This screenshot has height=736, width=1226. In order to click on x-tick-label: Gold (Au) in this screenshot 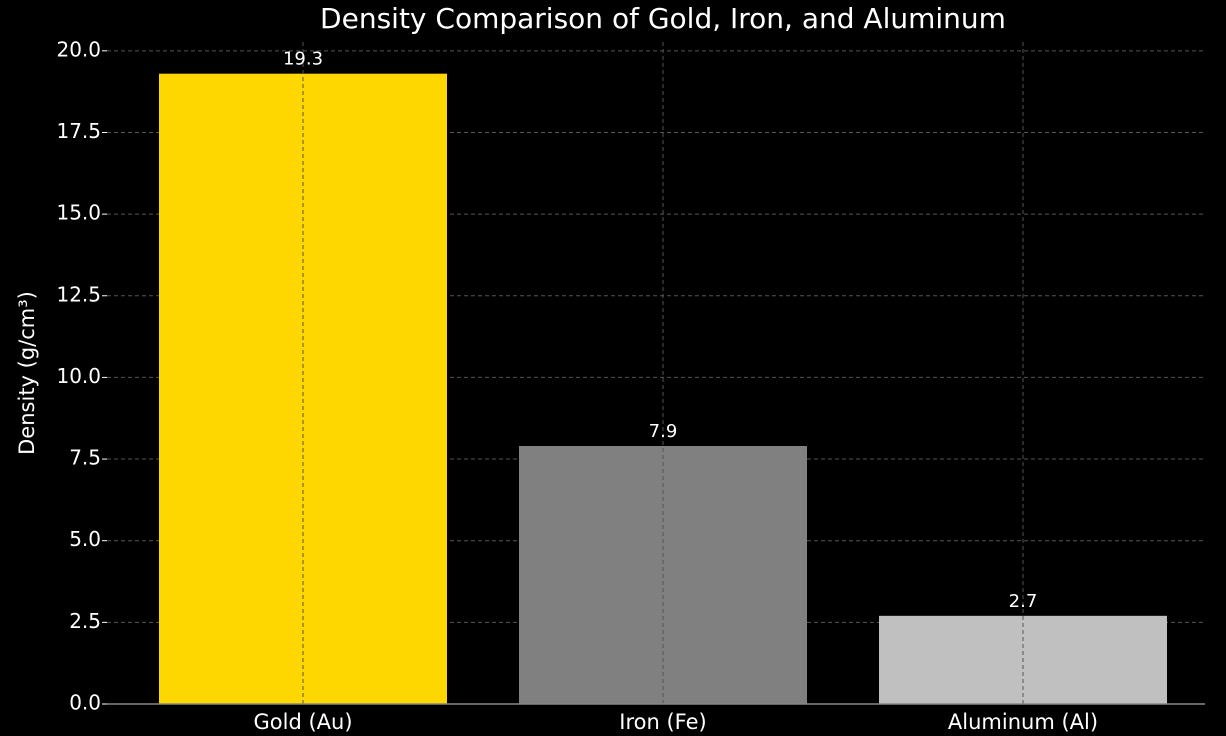, I will do `click(302, 722)`.